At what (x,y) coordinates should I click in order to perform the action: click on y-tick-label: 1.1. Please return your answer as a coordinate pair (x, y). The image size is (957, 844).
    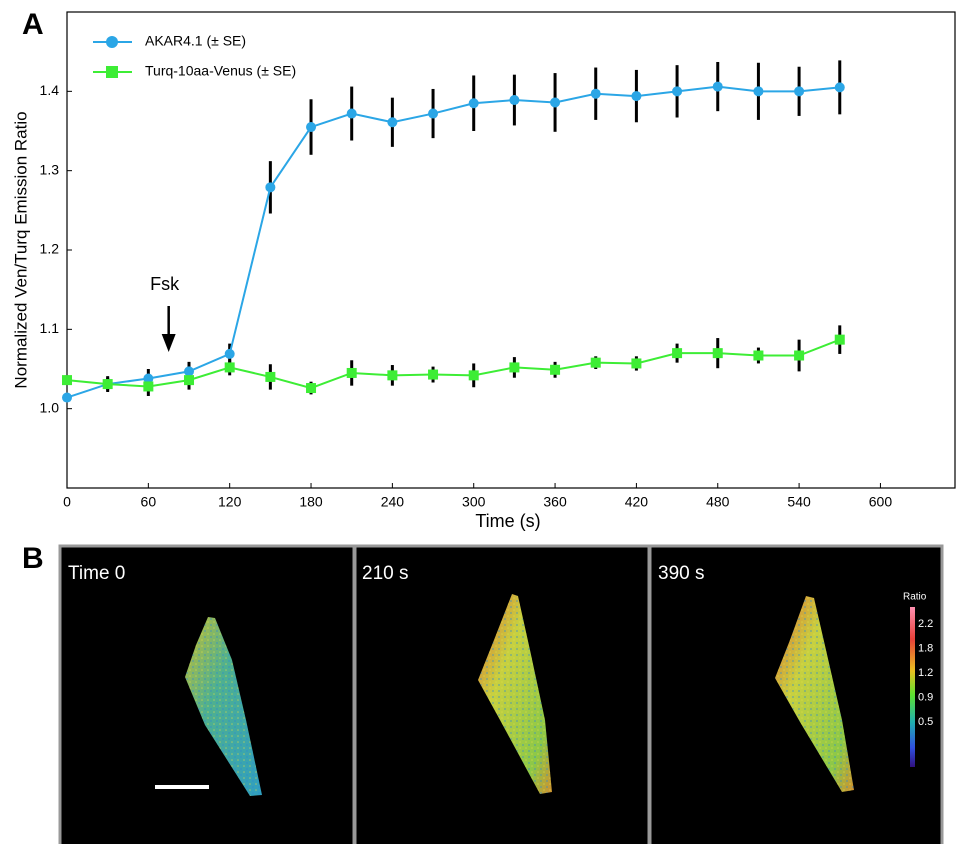
    Looking at the image, I should click on (50, 328).